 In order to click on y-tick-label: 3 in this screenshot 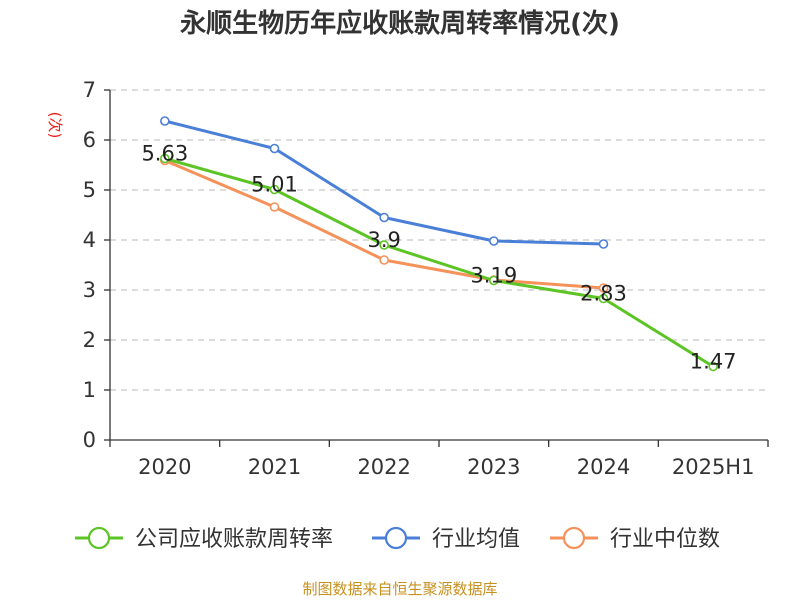, I will do `click(89, 290)`.